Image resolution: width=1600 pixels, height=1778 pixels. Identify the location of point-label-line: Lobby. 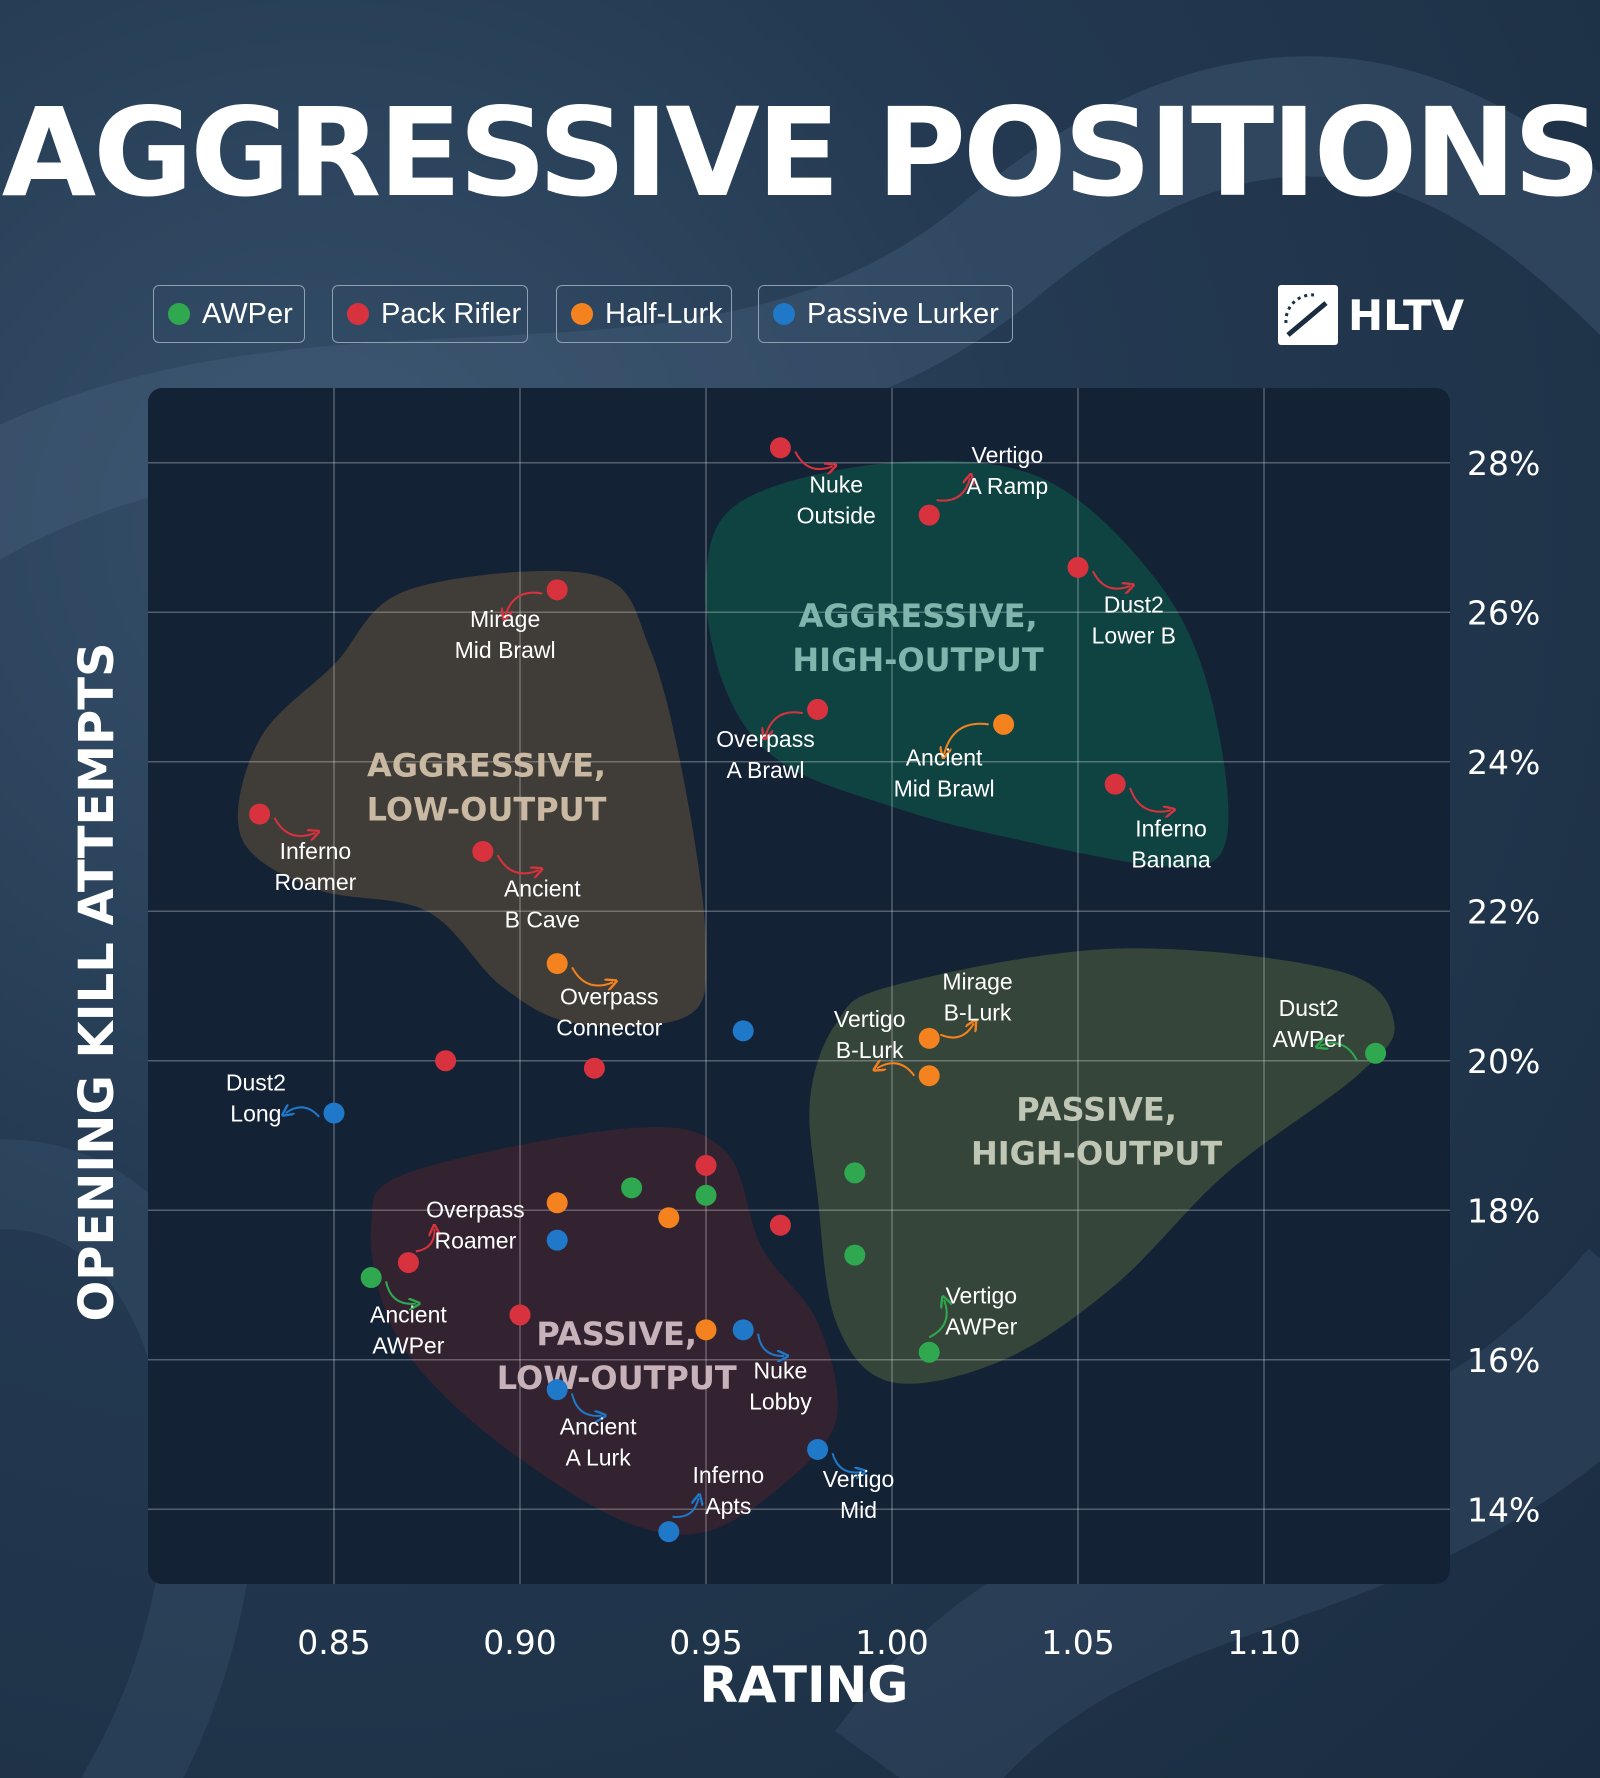
(780, 1401).